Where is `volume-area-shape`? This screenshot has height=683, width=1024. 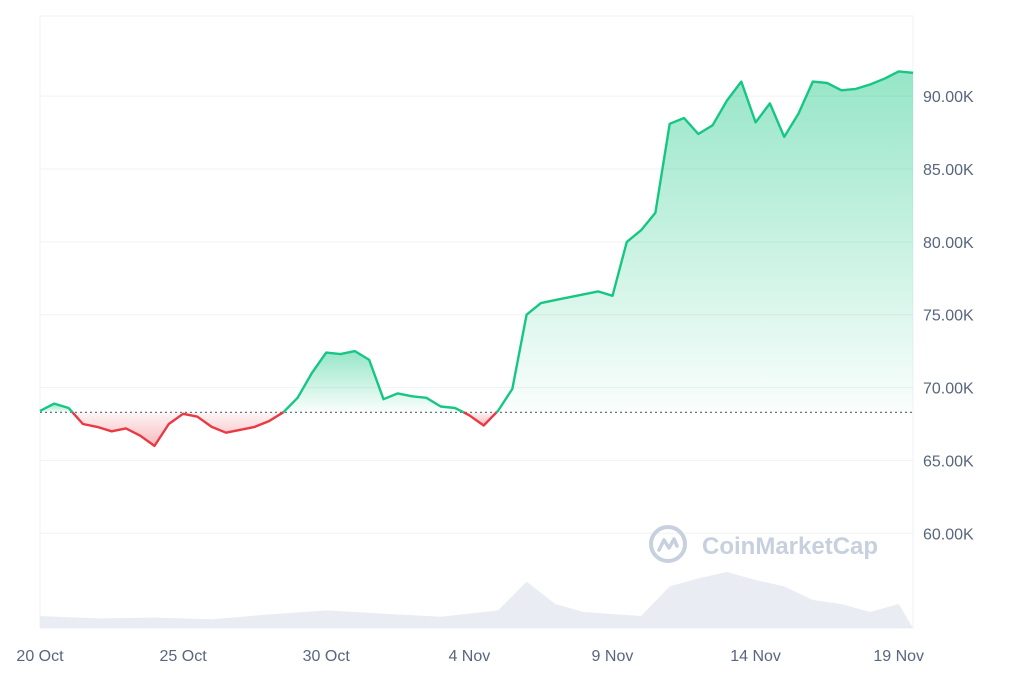 volume-area-shape is located at coordinates (476, 600).